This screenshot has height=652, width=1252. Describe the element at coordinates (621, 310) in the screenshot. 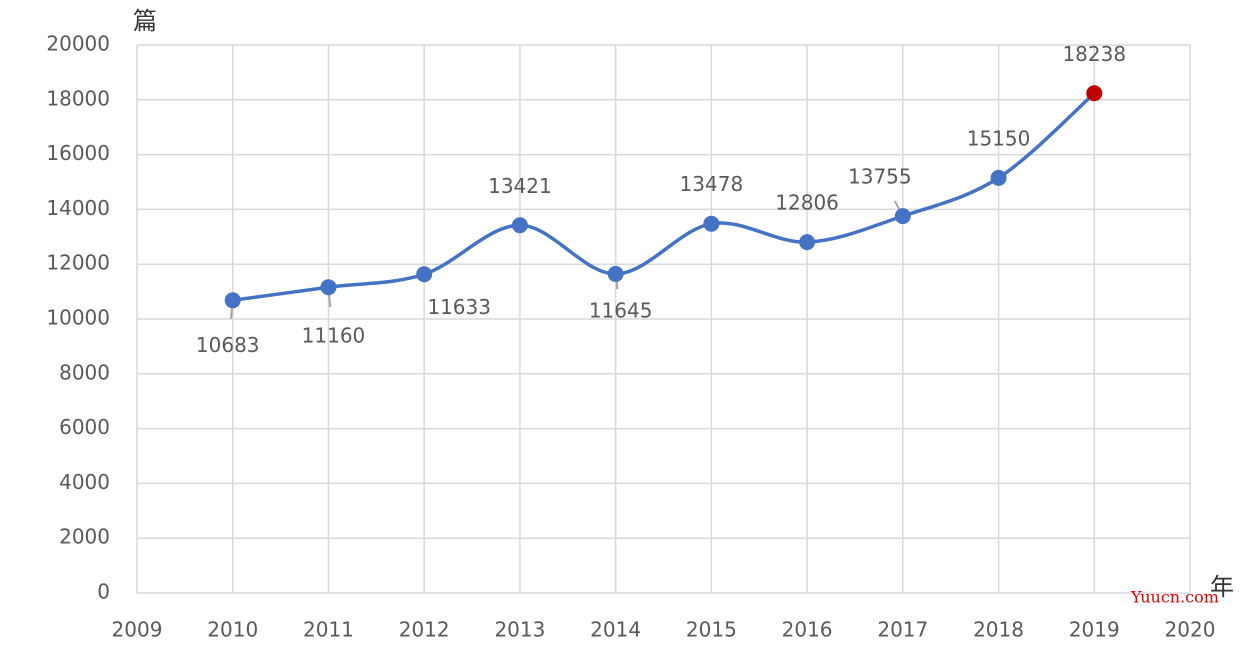

I see `data-label: 11645` at that location.